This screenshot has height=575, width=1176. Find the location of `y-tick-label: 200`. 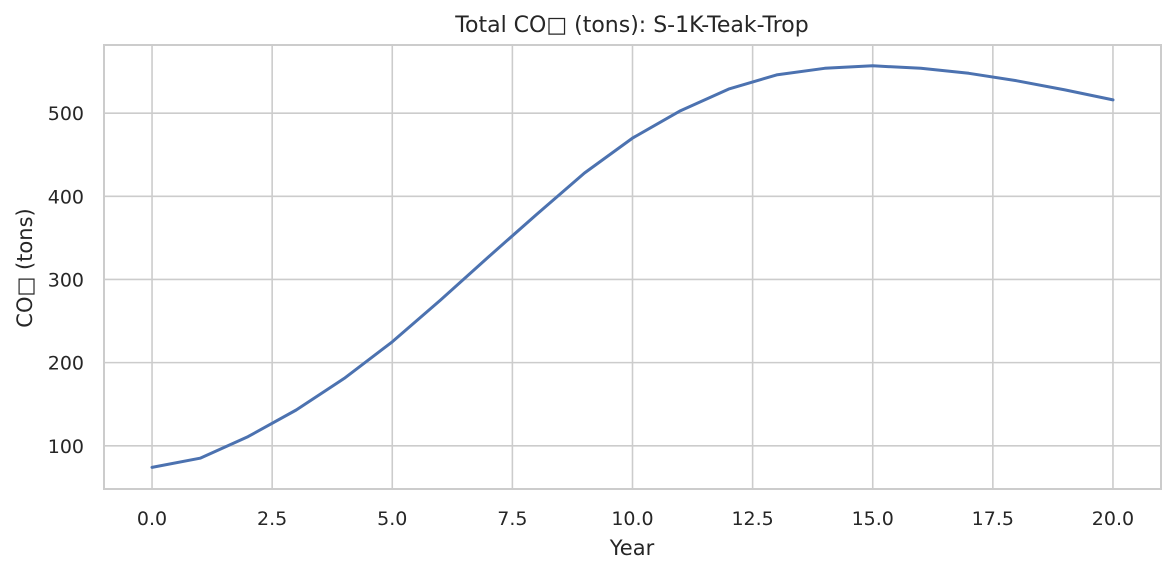

y-tick-label: 200 is located at coordinates (66, 364).